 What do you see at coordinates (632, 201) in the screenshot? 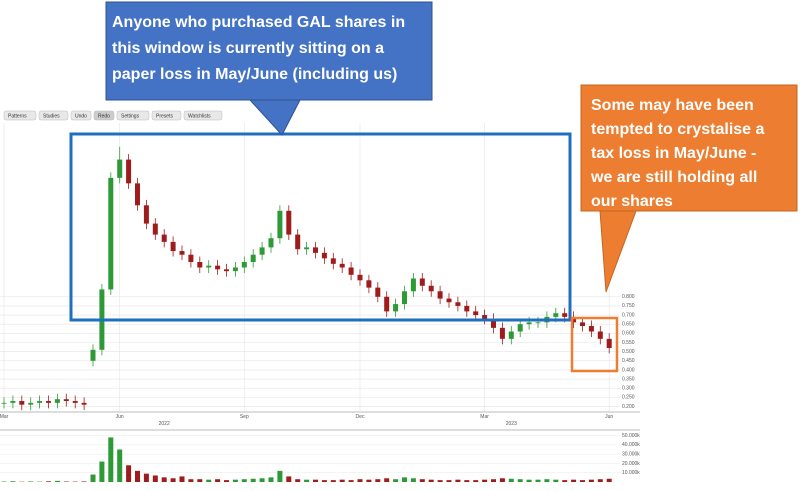
I see `callout-text: our shares` at bounding box center [632, 201].